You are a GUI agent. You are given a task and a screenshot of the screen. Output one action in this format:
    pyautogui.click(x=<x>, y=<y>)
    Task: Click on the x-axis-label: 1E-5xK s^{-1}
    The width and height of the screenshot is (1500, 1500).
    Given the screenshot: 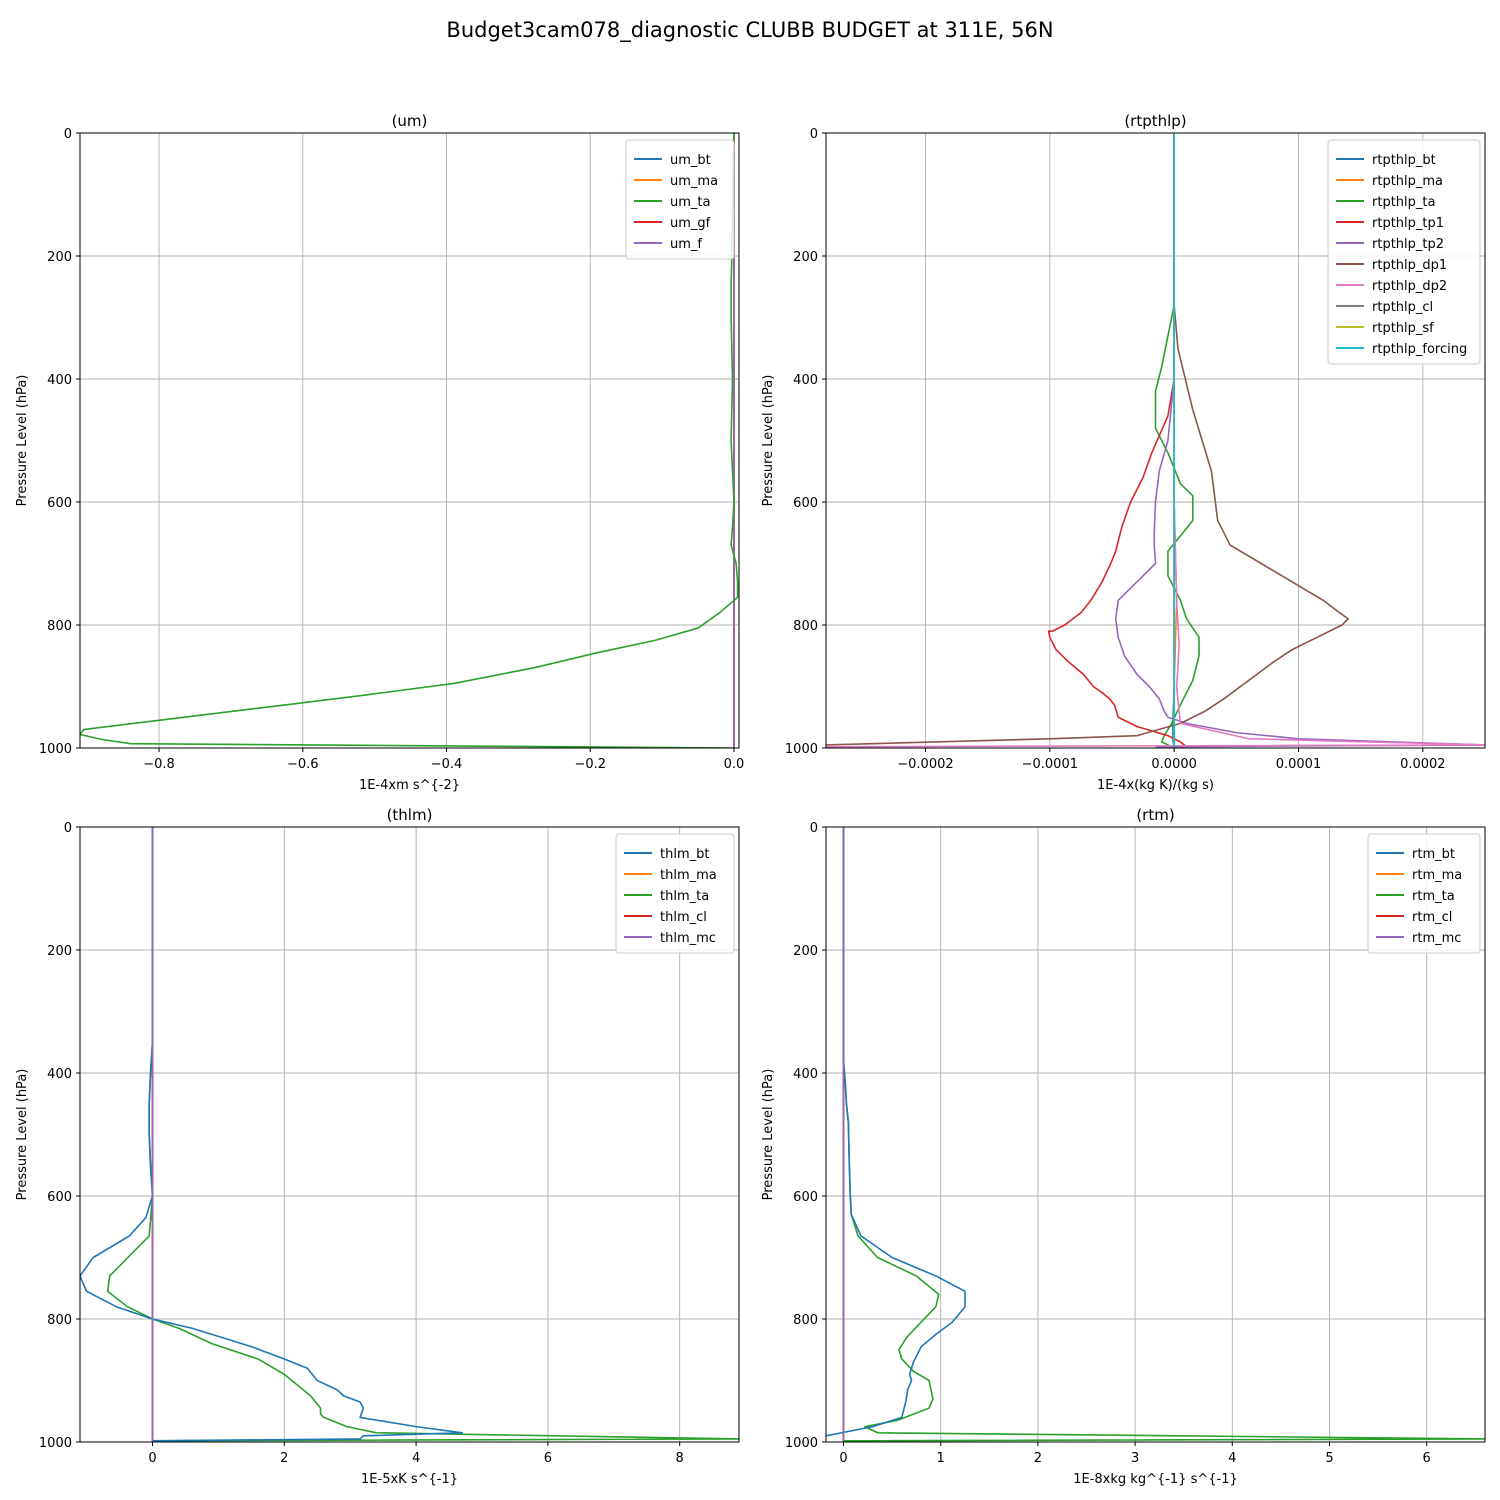 What is the action you would take?
    pyautogui.click(x=409, y=1479)
    